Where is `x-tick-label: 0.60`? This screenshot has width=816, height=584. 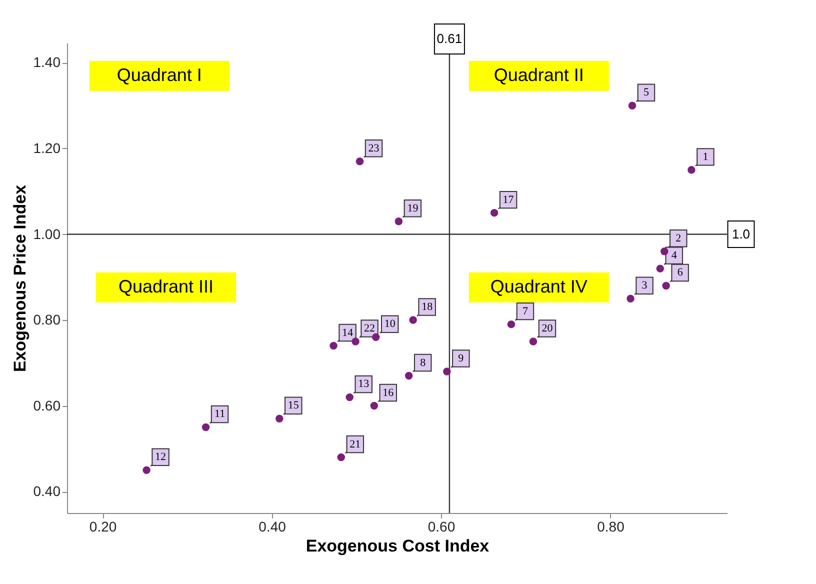 x-tick-label: 0.60 is located at coordinates (442, 526).